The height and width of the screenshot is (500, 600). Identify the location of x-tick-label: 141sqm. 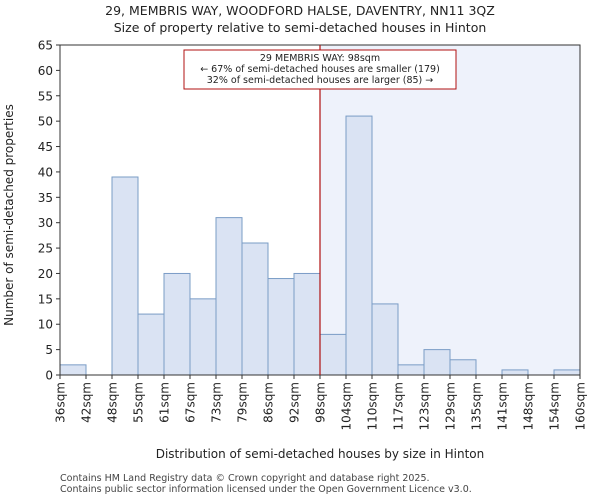
(503, 406).